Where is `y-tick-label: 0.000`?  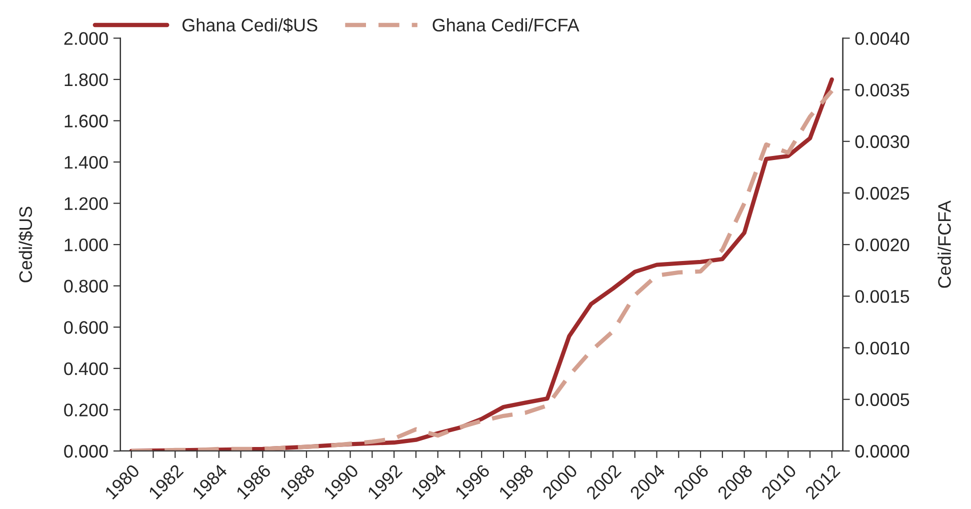 y-tick-label: 0.000 is located at coordinates (86, 451).